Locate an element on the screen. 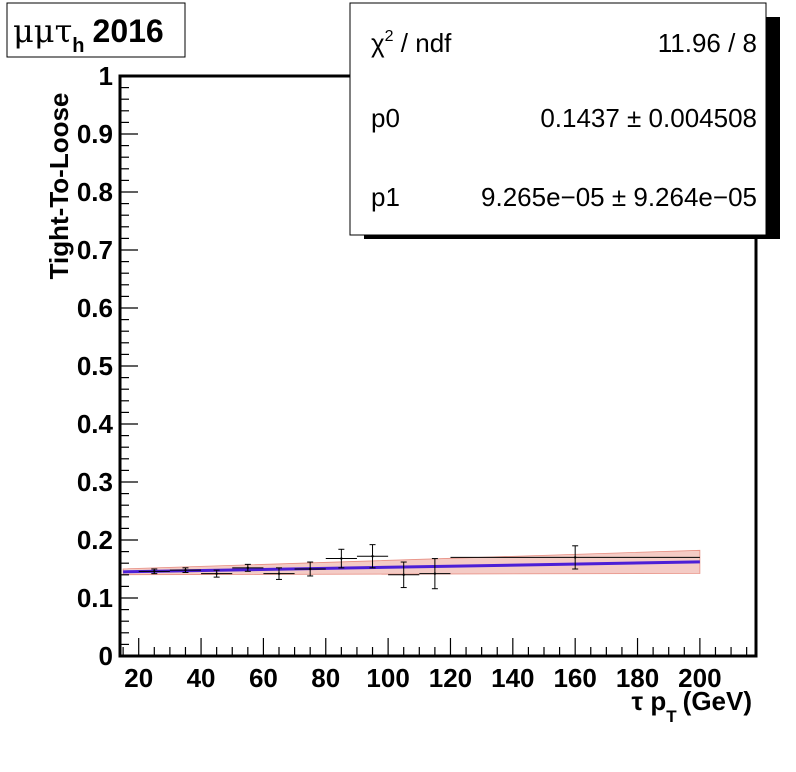 This screenshot has width=796, height=772. x-tick-label: 200 is located at coordinates (699, 678).